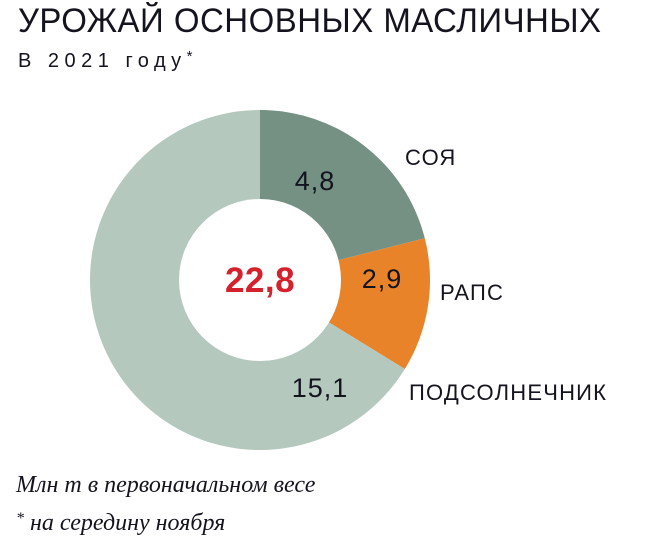  I want to click on footer-unit-note: Млн т в первоначальном весе, so click(166, 485).